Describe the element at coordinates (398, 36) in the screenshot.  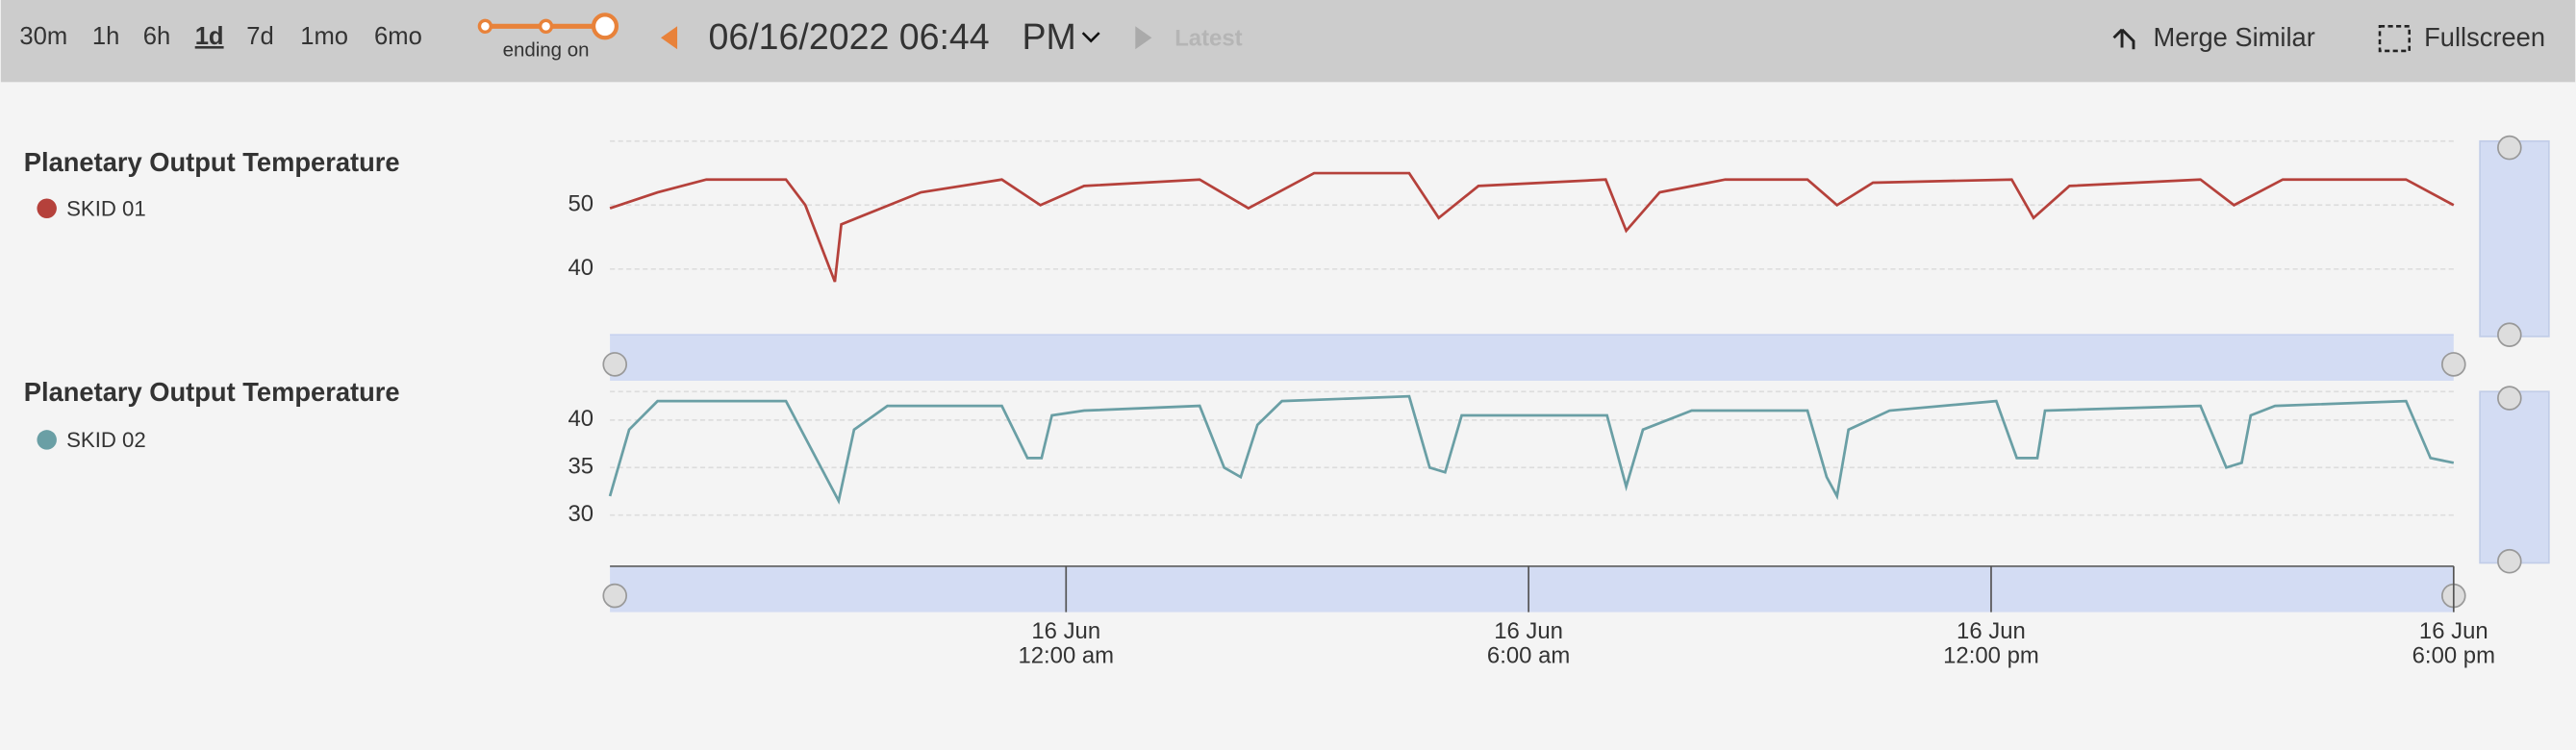
I see `range-button: 6mo` at that location.